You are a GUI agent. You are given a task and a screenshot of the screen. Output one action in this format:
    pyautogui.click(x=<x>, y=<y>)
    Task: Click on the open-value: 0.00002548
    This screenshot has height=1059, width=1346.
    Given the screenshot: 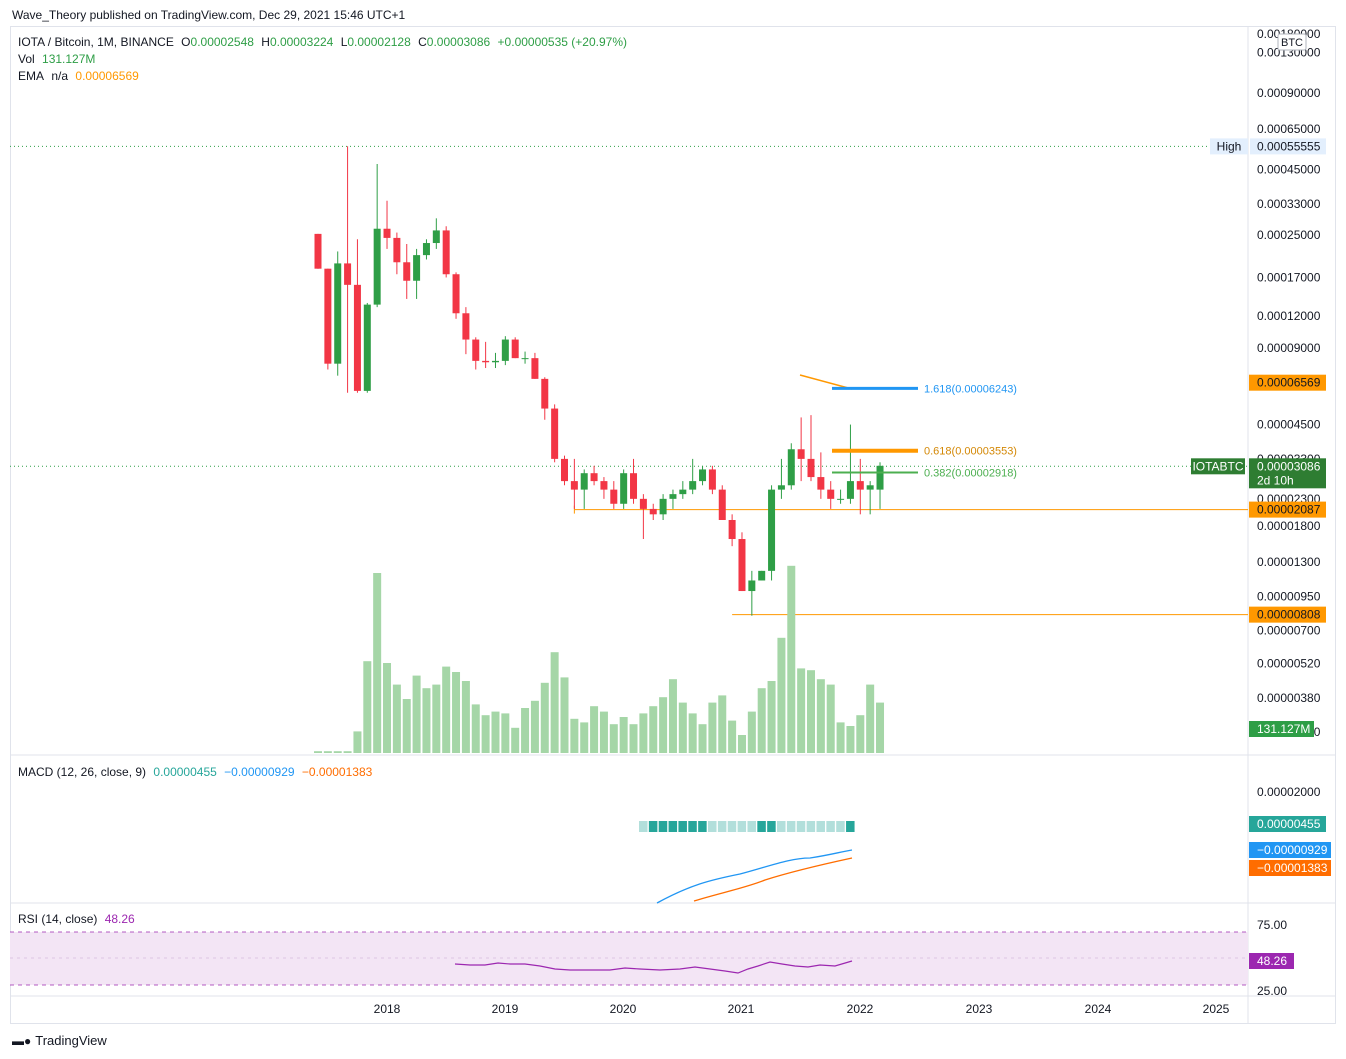 What is the action you would take?
    pyautogui.click(x=222, y=42)
    